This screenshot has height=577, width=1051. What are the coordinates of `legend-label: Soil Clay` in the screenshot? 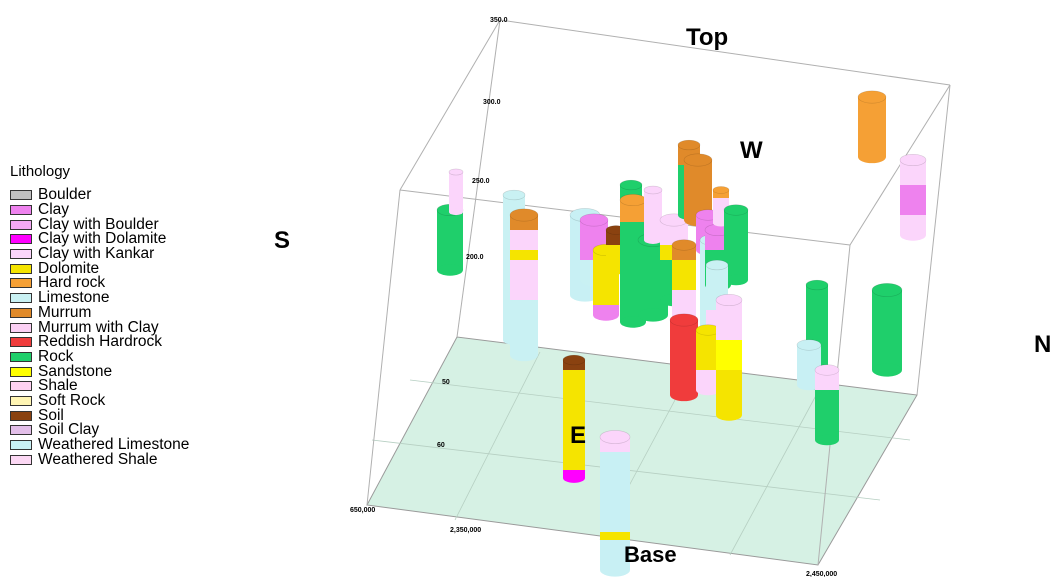 It's located at (69, 430).